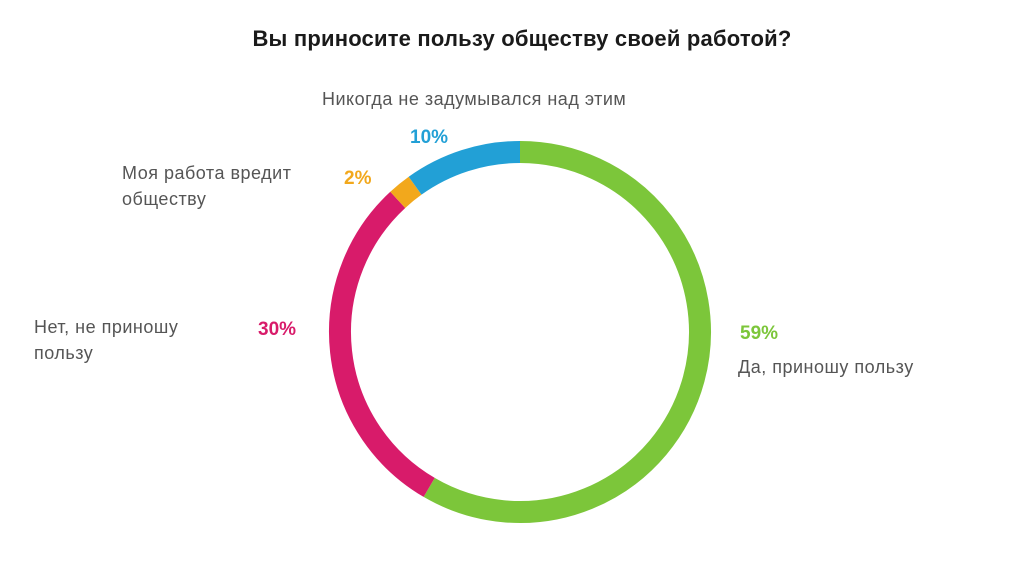 The image size is (1024, 573). What do you see at coordinates (277, 329) in the screenshot?
I see `slice-value-label: 30%` at bounding box center [277, 329].